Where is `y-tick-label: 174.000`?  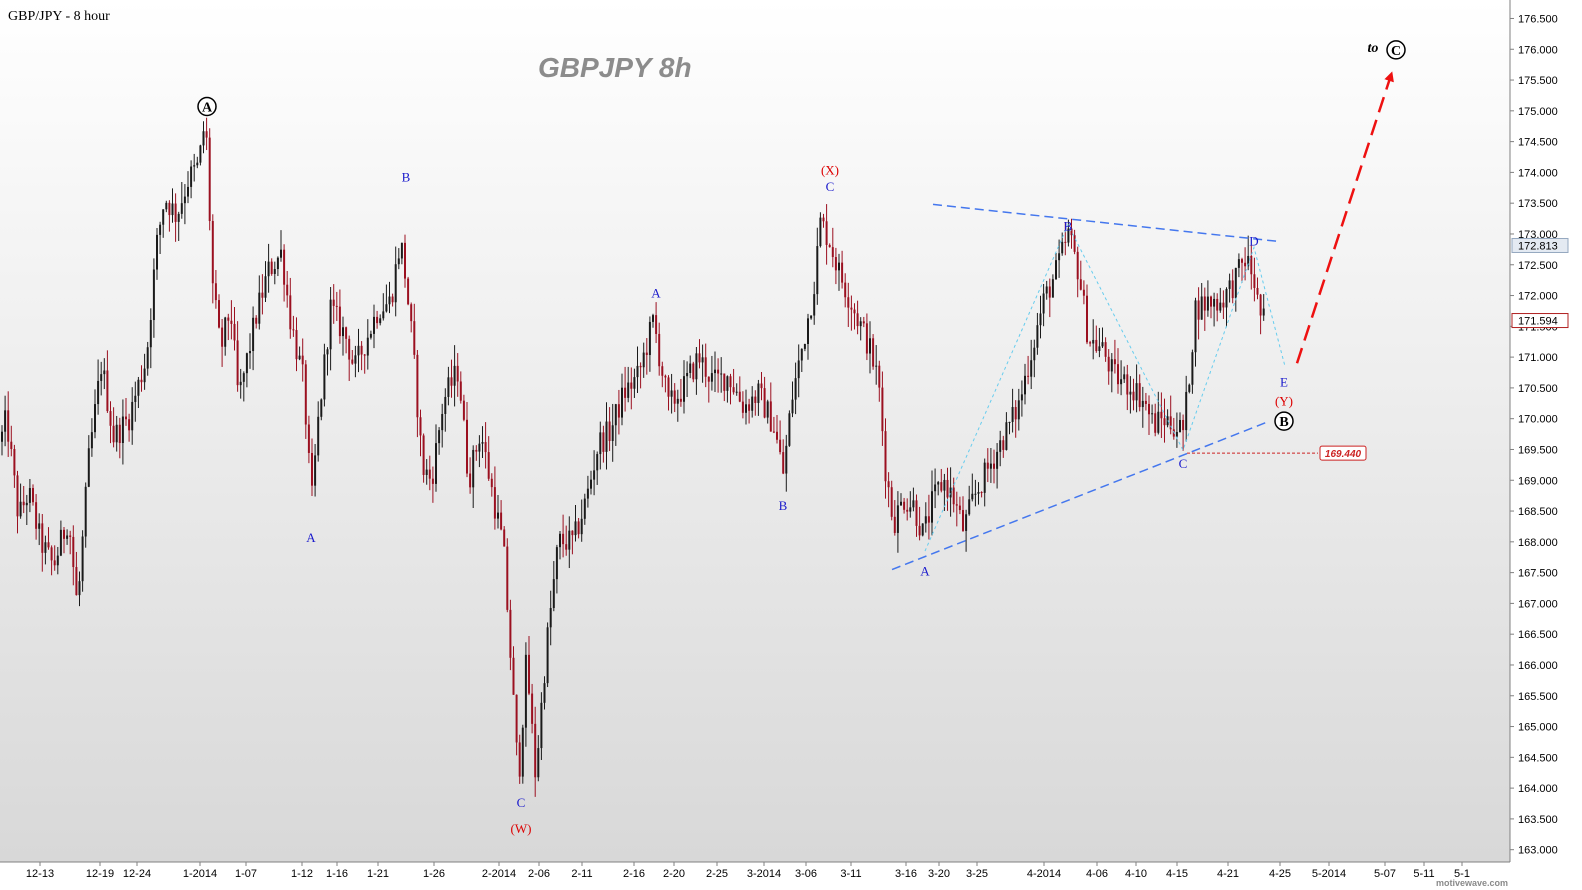 y-tick-label: 174.000 is located at coordinates (1538, 173).